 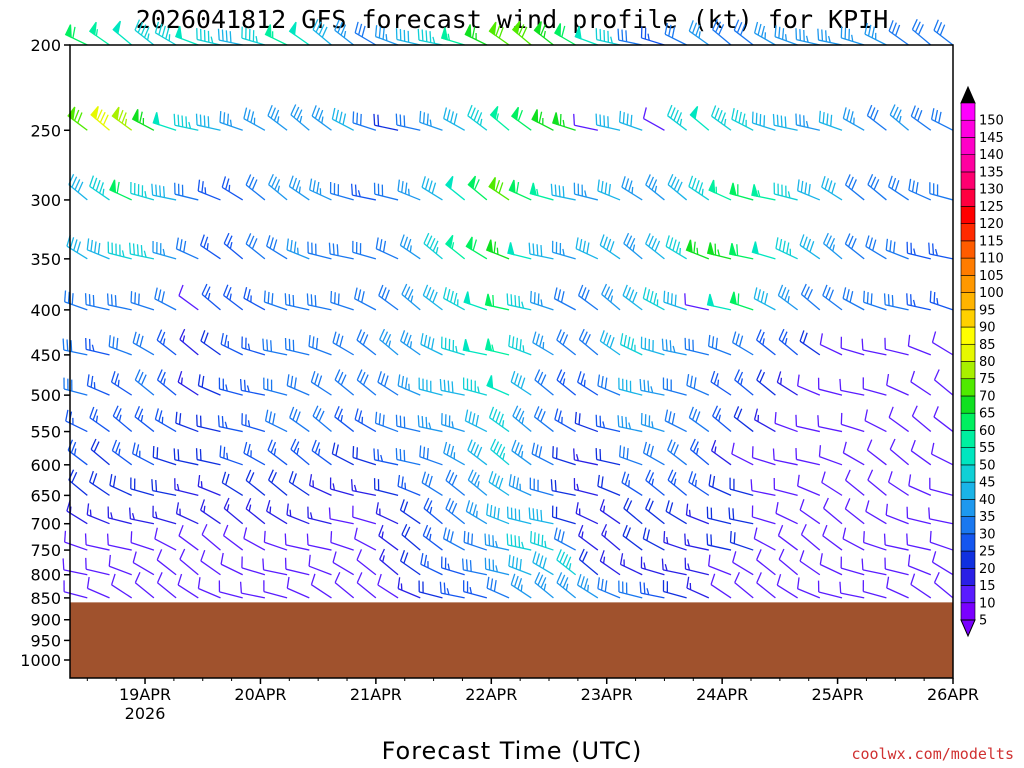 I want to click on barb-pennant, so click(x=555, y=119).